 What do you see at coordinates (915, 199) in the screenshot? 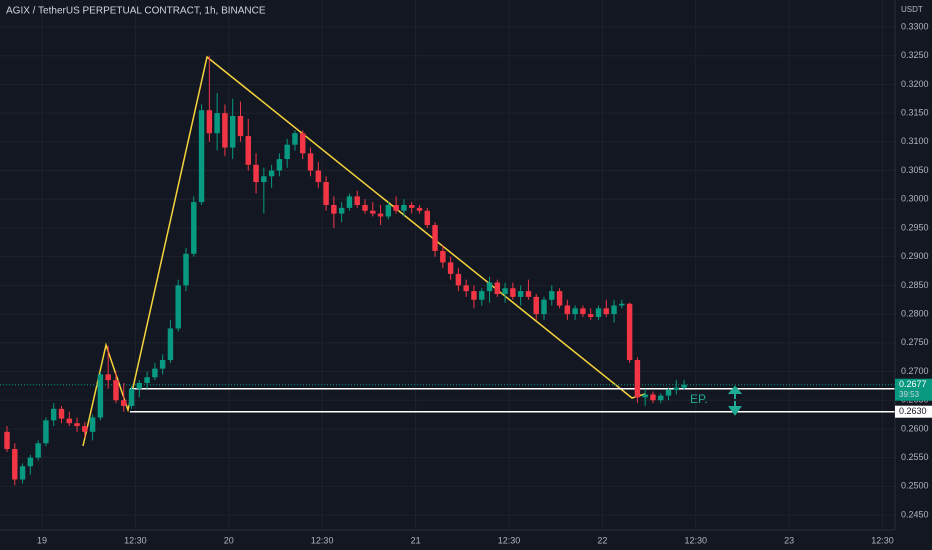
I see `y-tick-label: 0.3000` at bounding box center [915, 199].